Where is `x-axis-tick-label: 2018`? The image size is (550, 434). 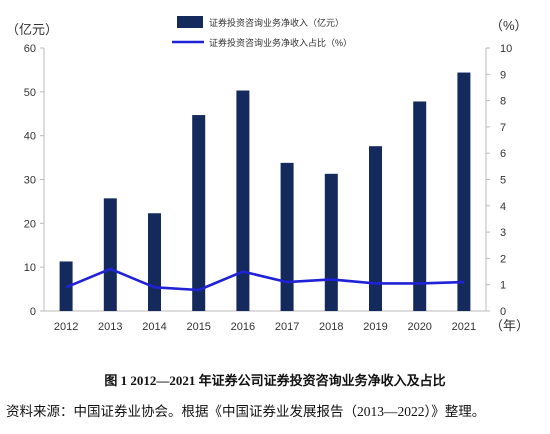
x-axis-tick-label: 2018 is located at coordinates (331, 327).